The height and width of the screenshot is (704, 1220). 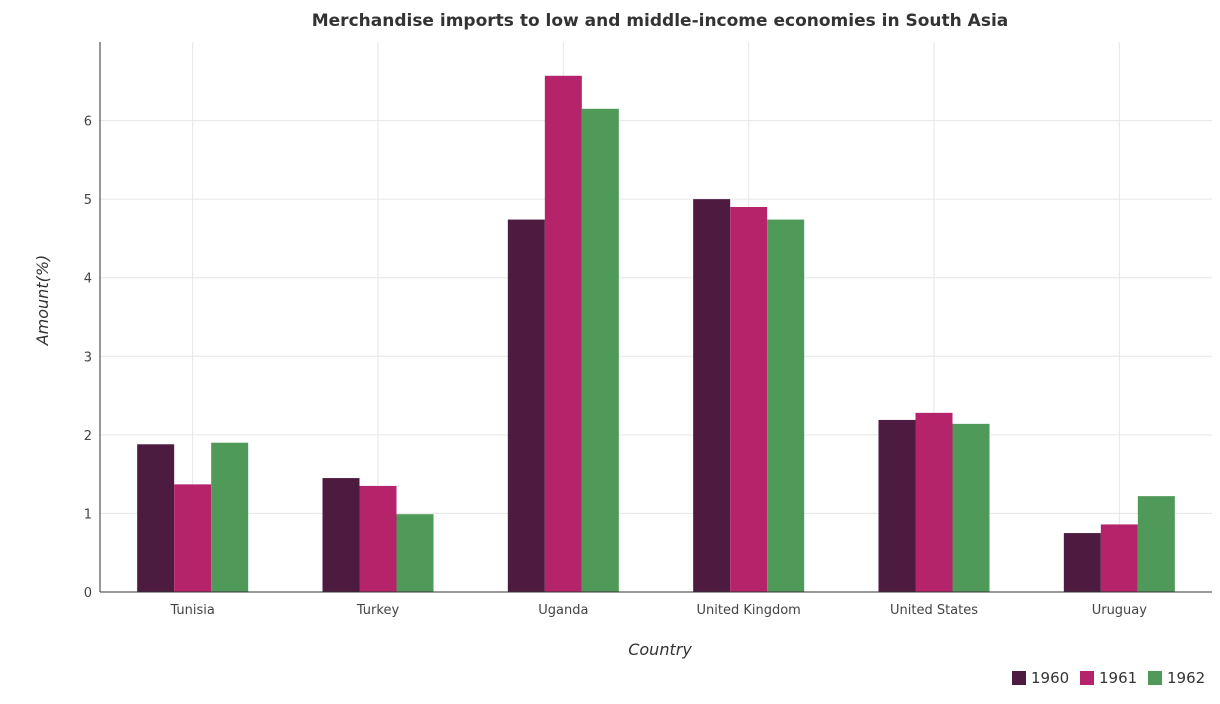 What do you see at coordinates (42, 301) in the screenshot?
I see `y-axis-label: Amount(%)` at bounding box center [42, 301].